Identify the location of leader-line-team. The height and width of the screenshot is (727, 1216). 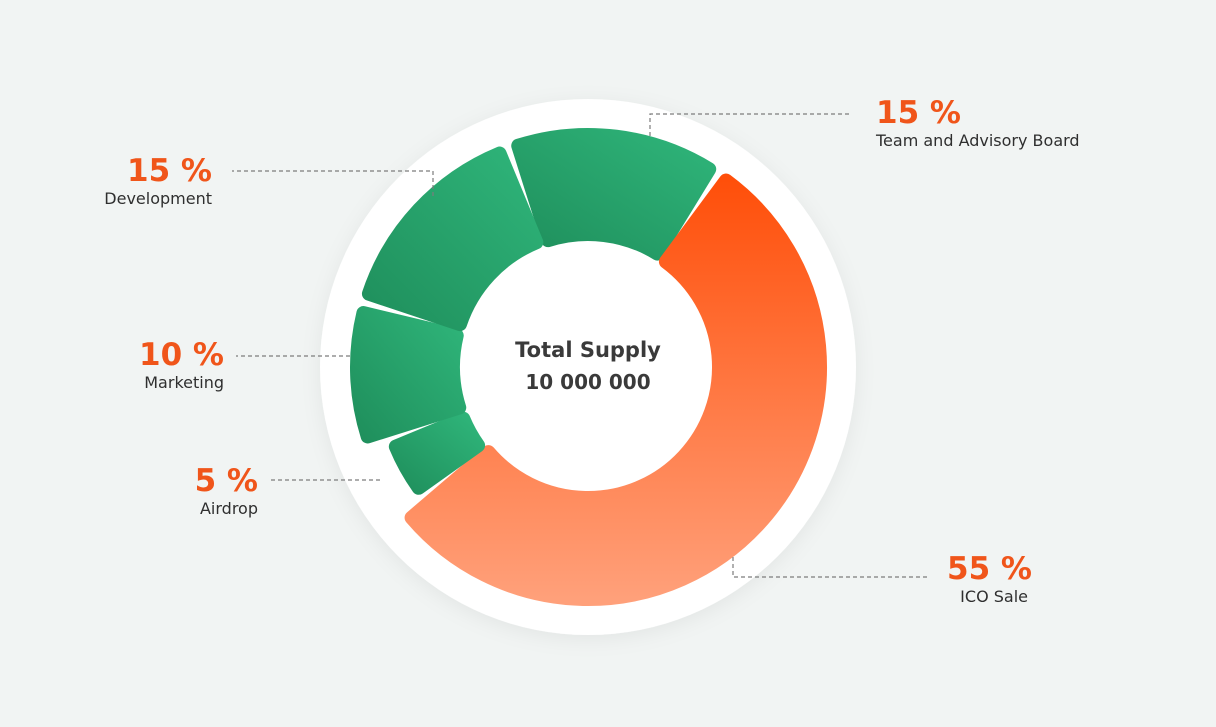
(749, 124).